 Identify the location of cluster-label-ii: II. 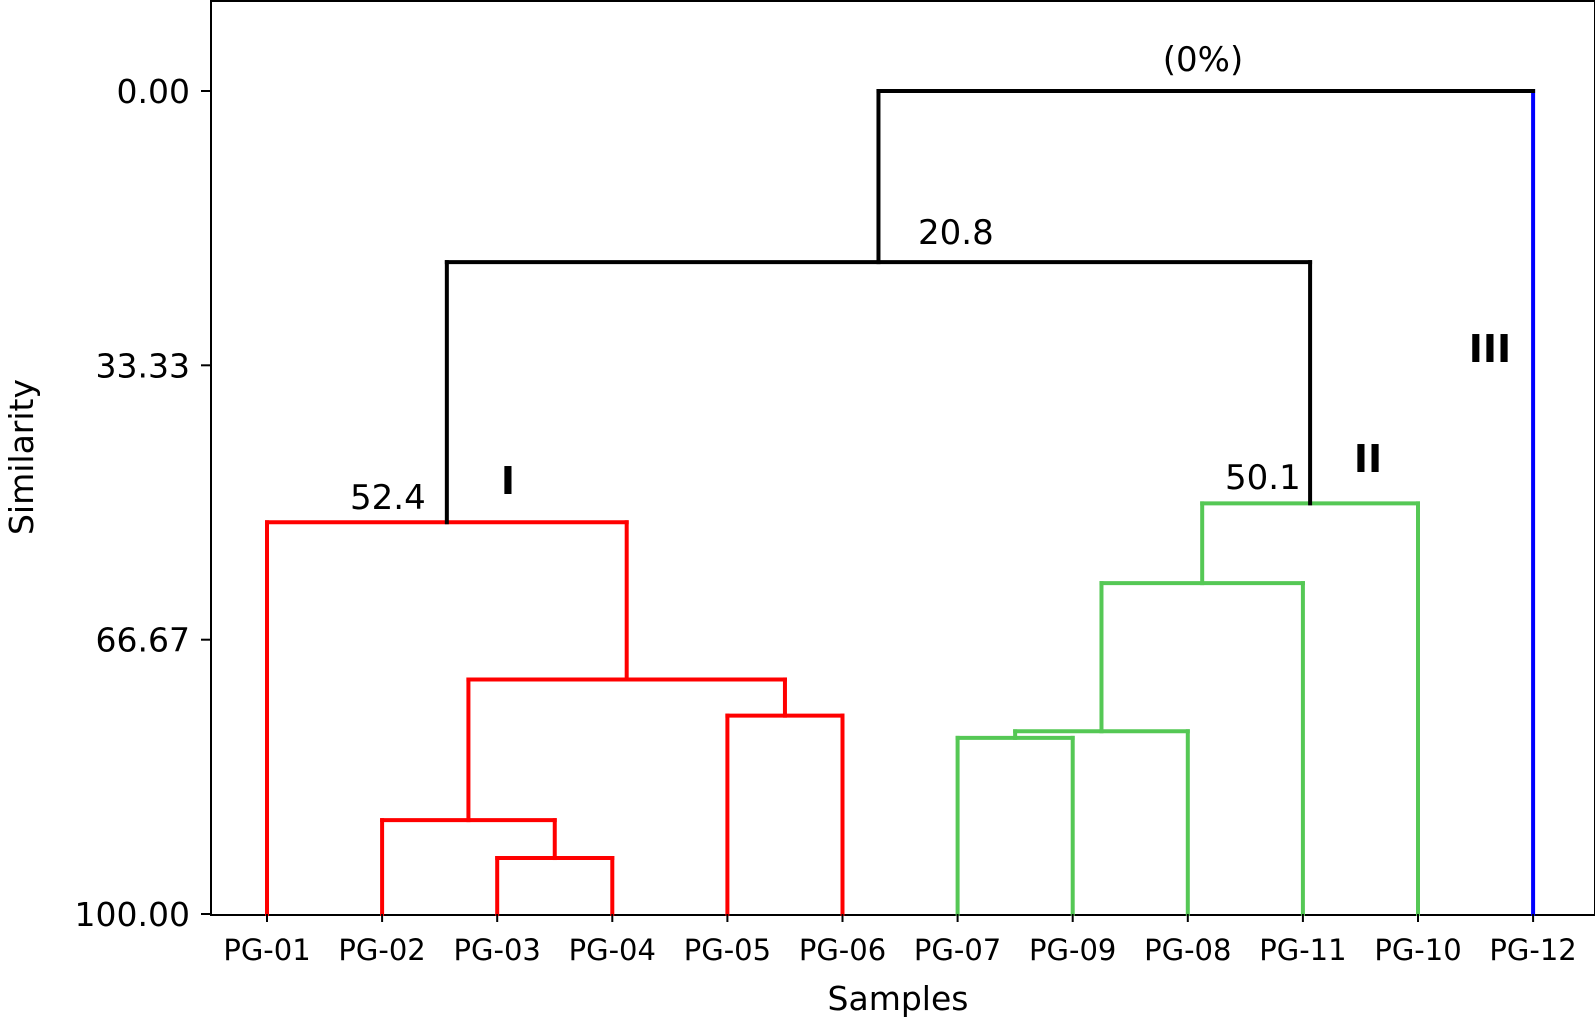
(1368, 459).